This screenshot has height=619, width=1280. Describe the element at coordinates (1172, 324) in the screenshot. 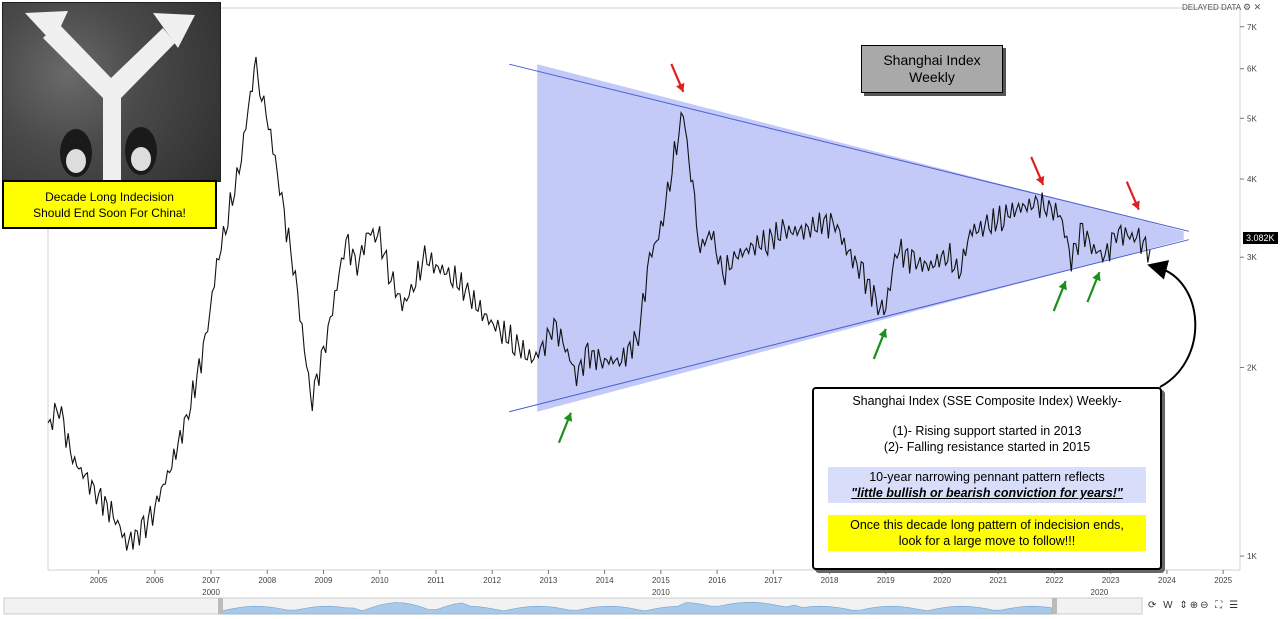

I see `callout-curved-arrow` at that location.